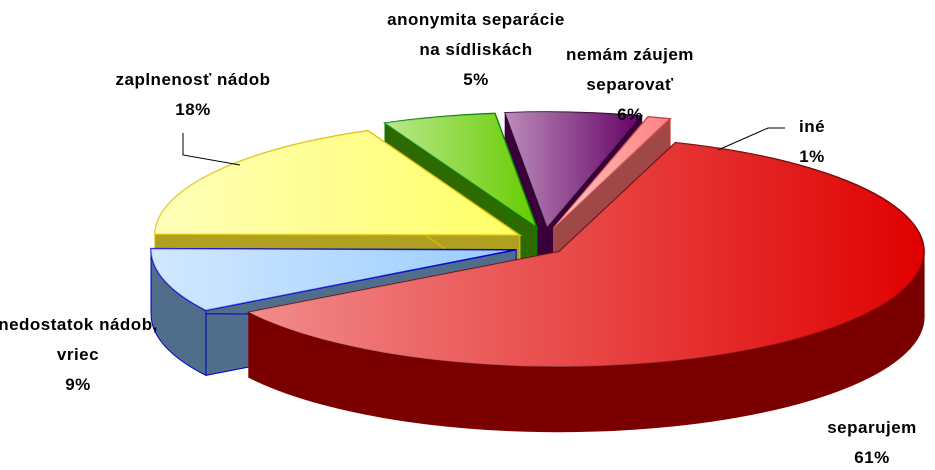 This screenshot has width=935, height=470. I want to click on value-label: 18%, so click(193, 109).